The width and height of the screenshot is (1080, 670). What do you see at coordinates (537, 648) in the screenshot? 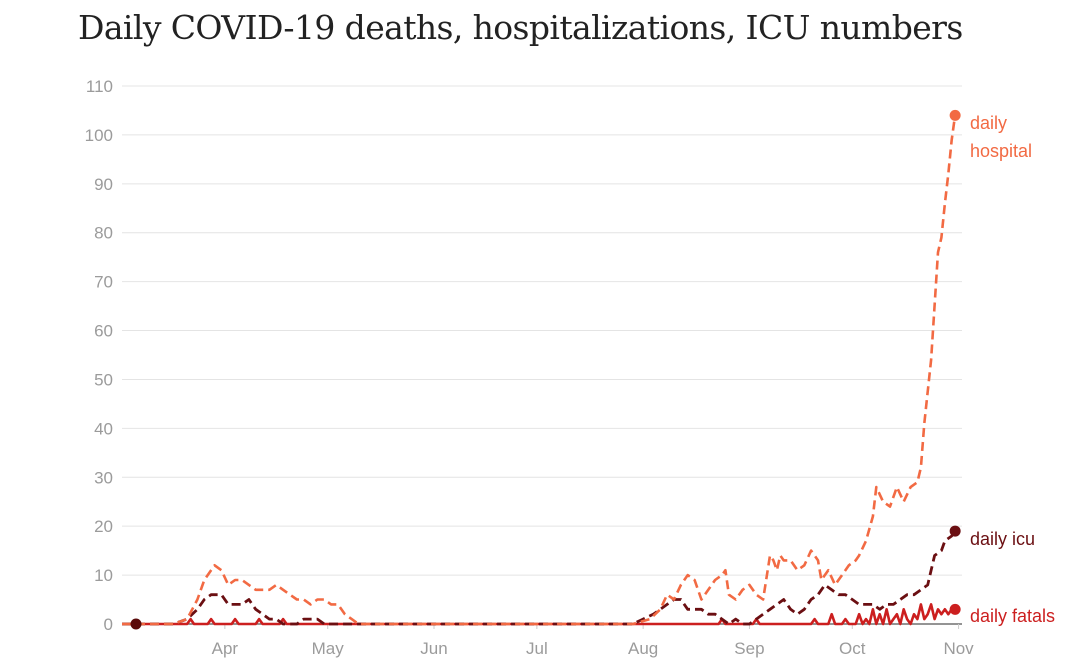
I see `x-tick-label-jul: Jul` at bounding box center [537, 648].